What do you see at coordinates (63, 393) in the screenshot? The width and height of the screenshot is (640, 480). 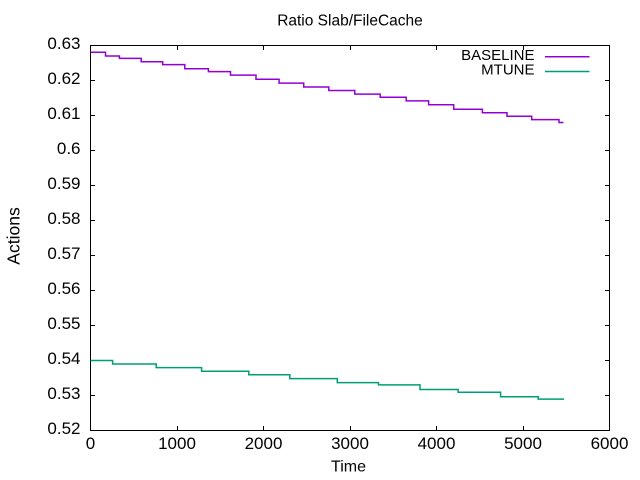 I see `svg-text: 0.53` at bounding box center [63, 393].